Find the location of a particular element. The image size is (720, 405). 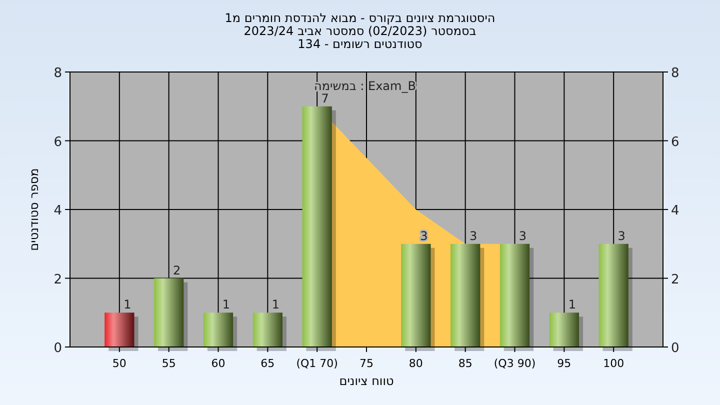

y2-tick-label: 0 is located at coordinates (675, 348).